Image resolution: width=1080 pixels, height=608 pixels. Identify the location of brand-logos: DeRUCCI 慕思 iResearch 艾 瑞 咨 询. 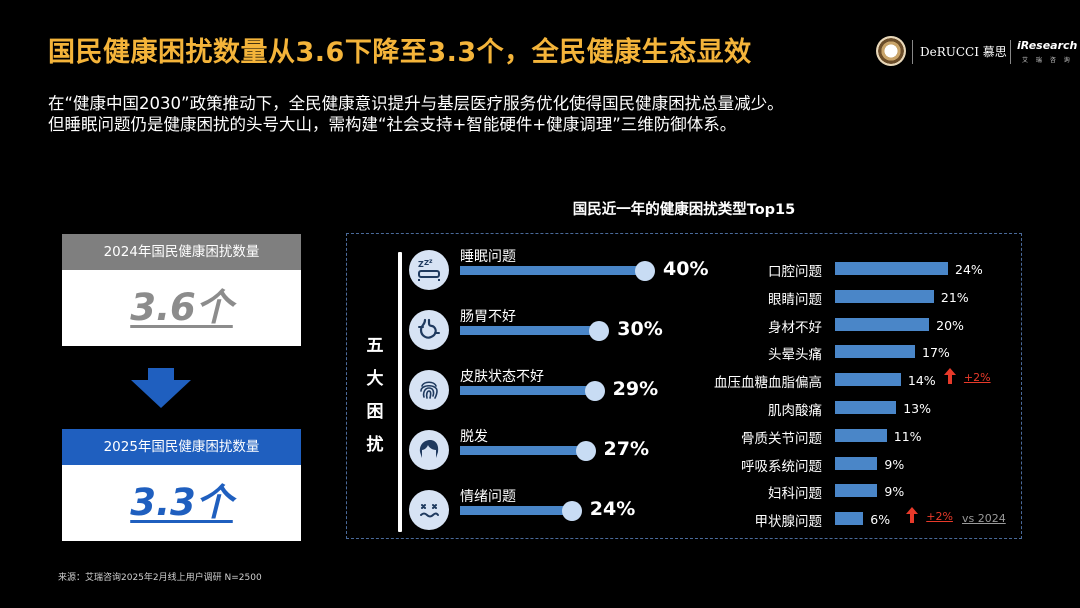
(976, 52).